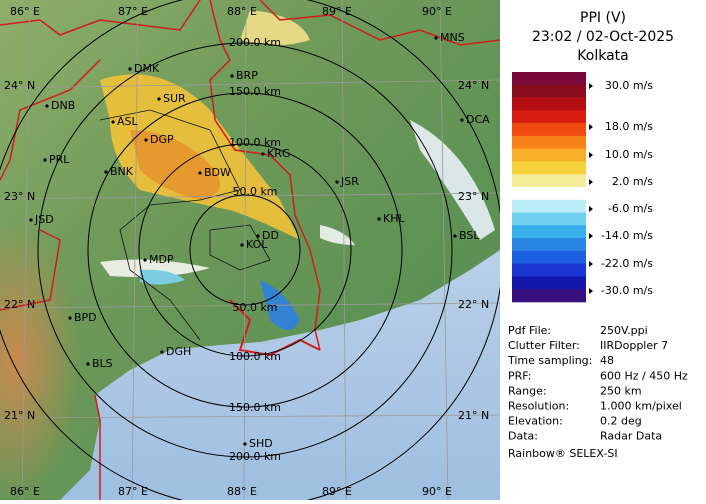 The width and height of the screenshot is (706, 504). I want to click on city-label: KOL, so click(257, 244).